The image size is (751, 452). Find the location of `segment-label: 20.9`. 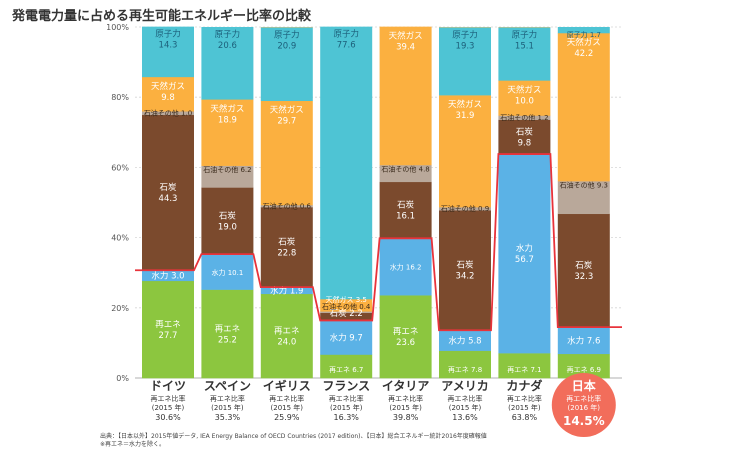

segment-label: 20.9 is located at coordinates (286, 46).